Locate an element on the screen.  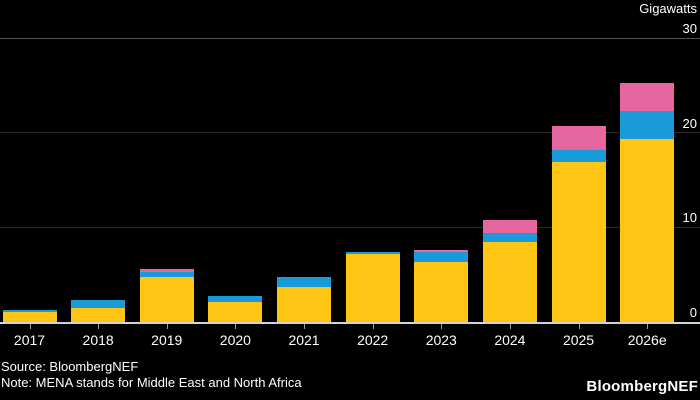
y-tick-label-10: 10 is located at coordinates (689, 218).